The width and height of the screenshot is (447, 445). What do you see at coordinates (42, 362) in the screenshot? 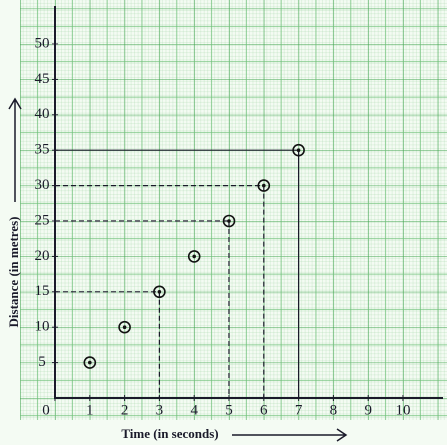
I see `y-tick-label: 5` at bounding box center [42, 362].